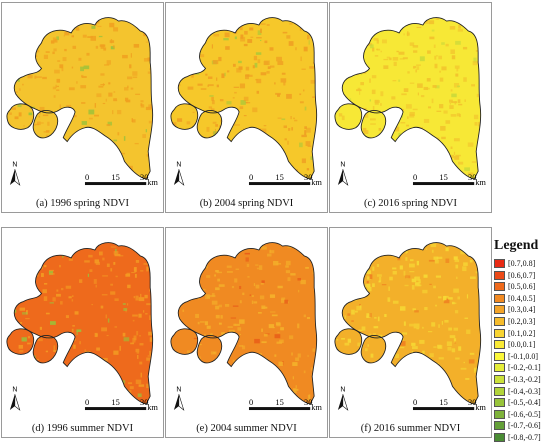  I want to click on legend-label: [0.7,0.8], so click(522, 263).